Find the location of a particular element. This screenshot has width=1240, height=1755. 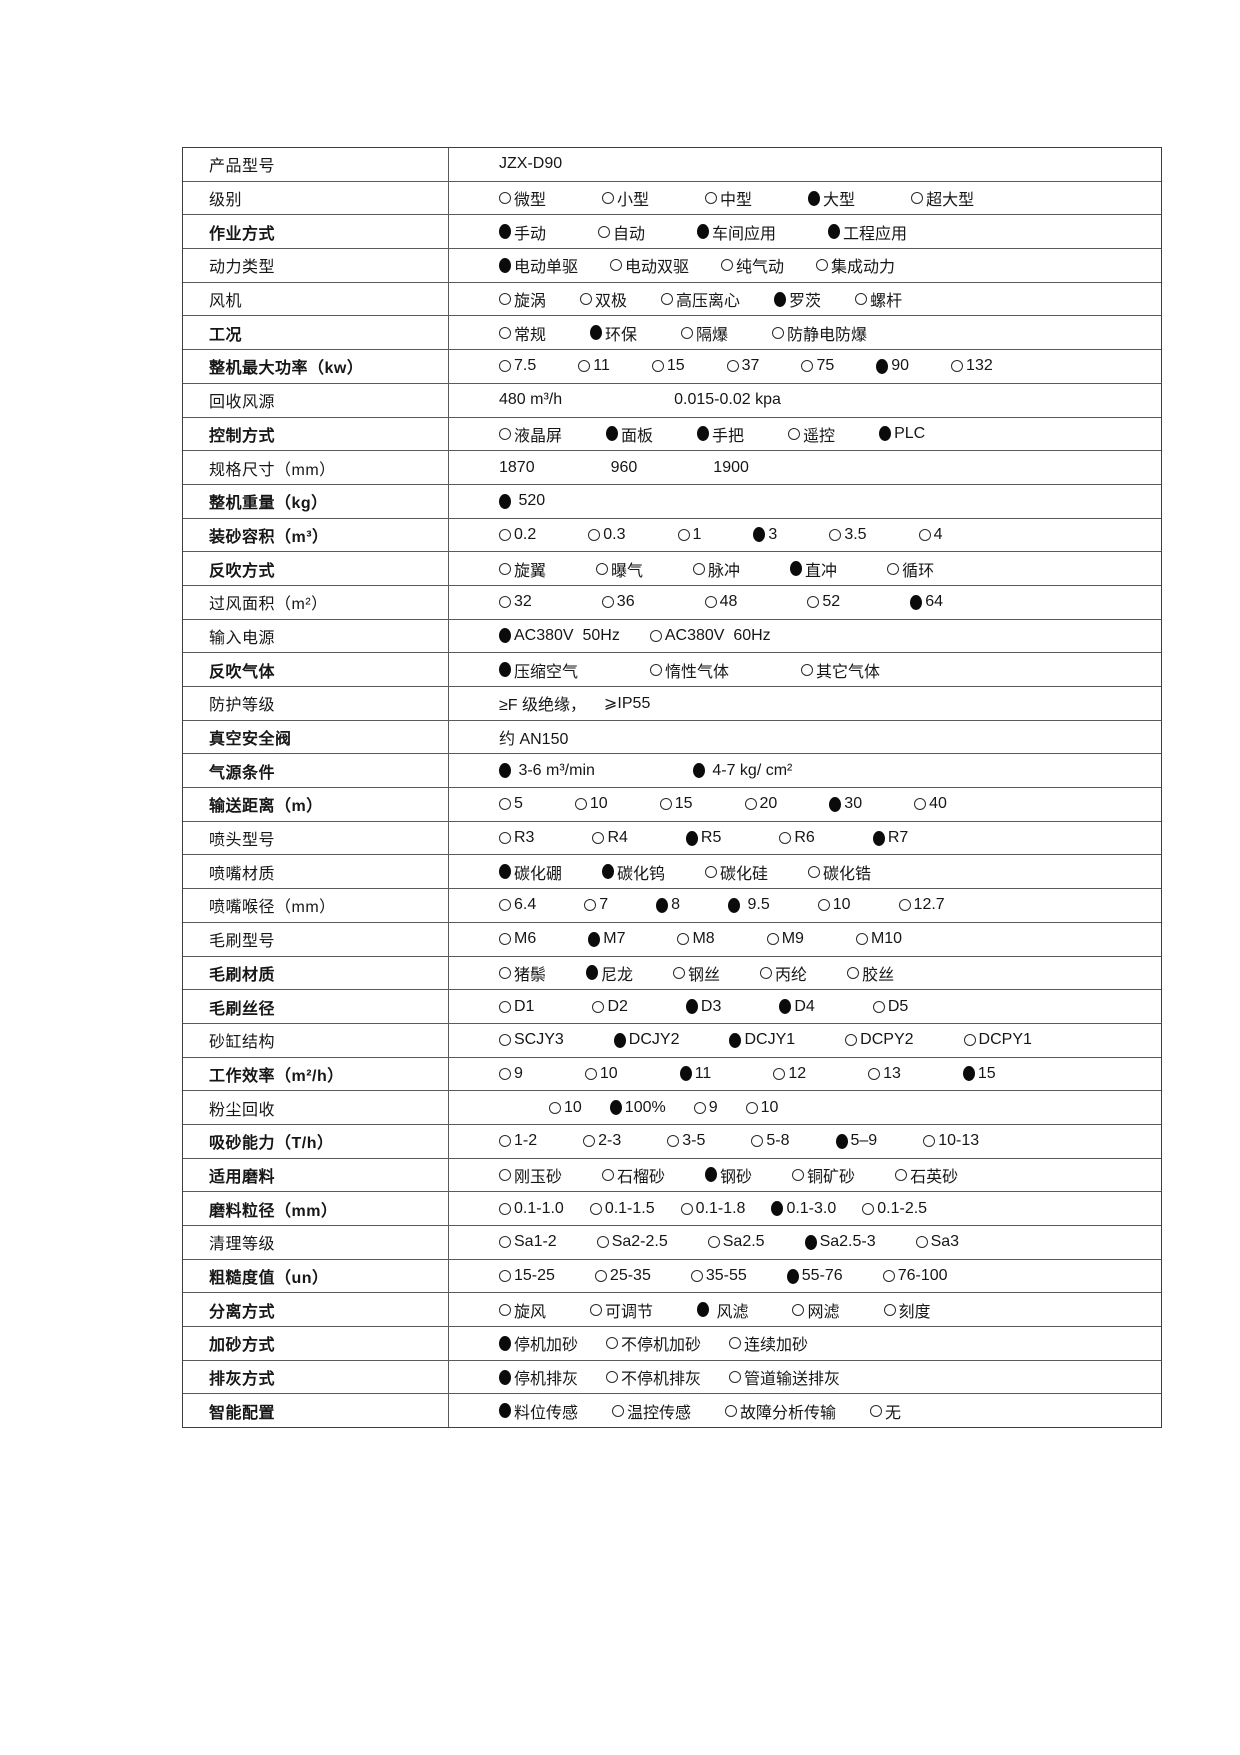

spec-label: 智能配置 is located at coordinates (316, 1411).